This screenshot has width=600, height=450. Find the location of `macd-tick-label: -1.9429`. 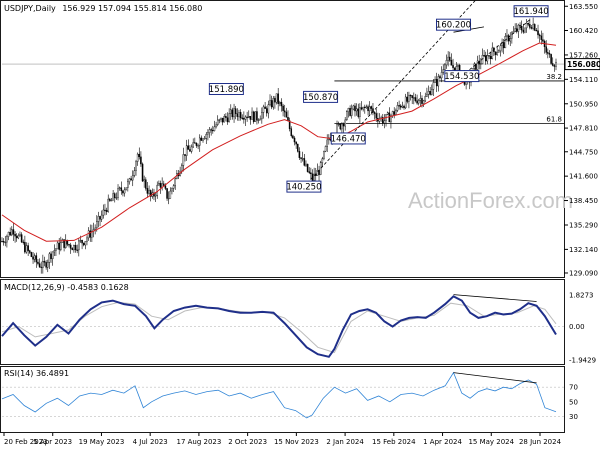

macd-tick-label: -1.9429 is located at coordinates (582, 361).